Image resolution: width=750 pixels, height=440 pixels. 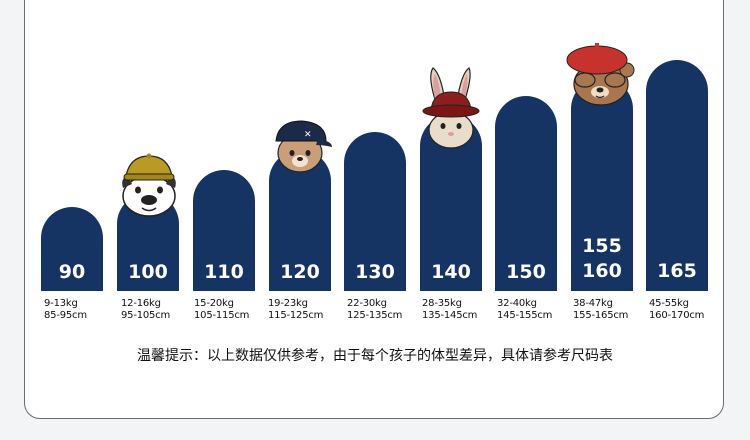 What do you see at coordinates (517, 303) in the screenshot?
I see `weight-range: 32-40kg` at bounding box center [517, 303].